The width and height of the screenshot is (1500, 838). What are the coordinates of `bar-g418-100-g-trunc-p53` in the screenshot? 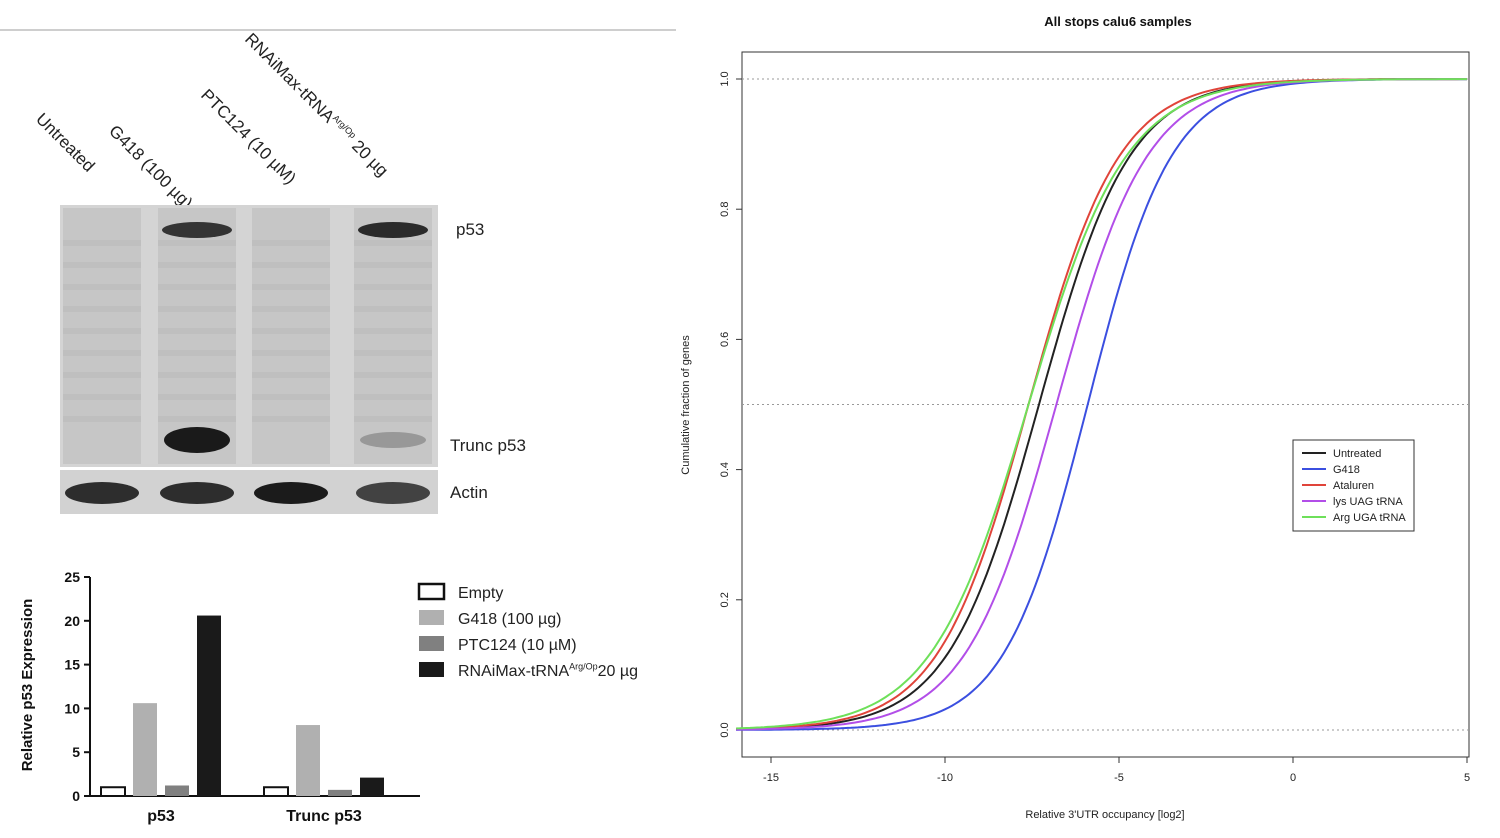 It's located at (308, 760).